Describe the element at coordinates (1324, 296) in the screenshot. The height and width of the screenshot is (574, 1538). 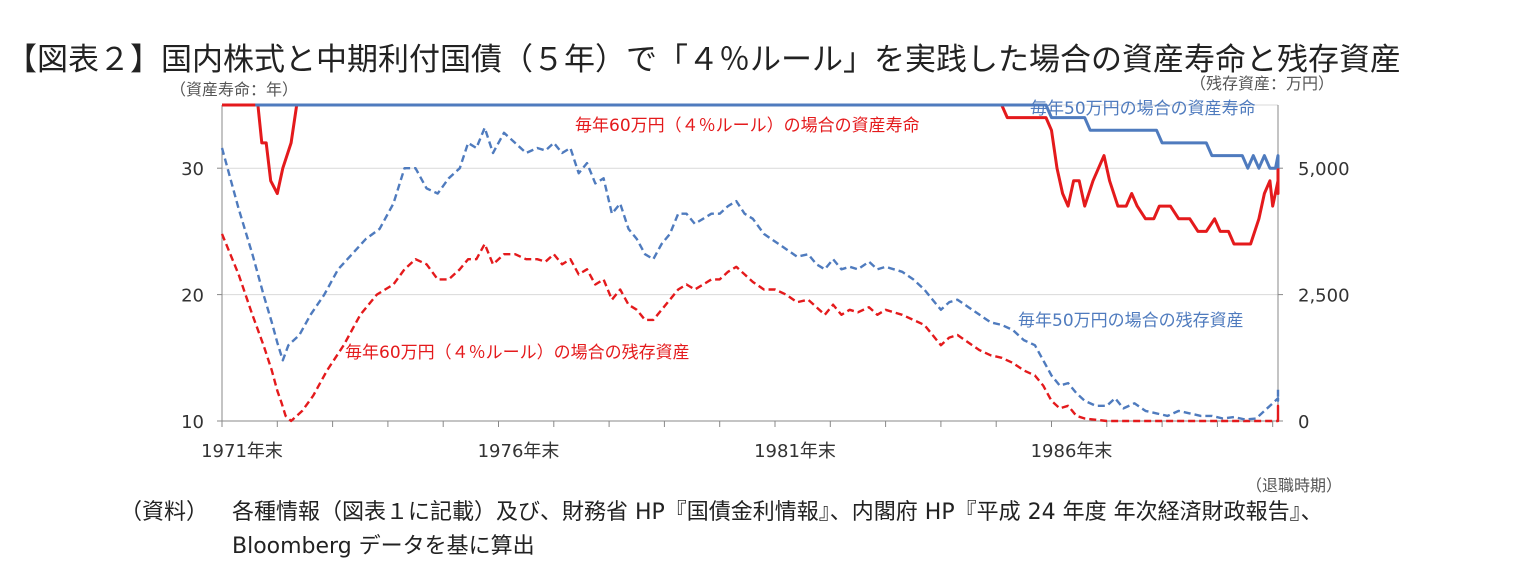
I see `right-tick-label-1: 2,500` at that location.